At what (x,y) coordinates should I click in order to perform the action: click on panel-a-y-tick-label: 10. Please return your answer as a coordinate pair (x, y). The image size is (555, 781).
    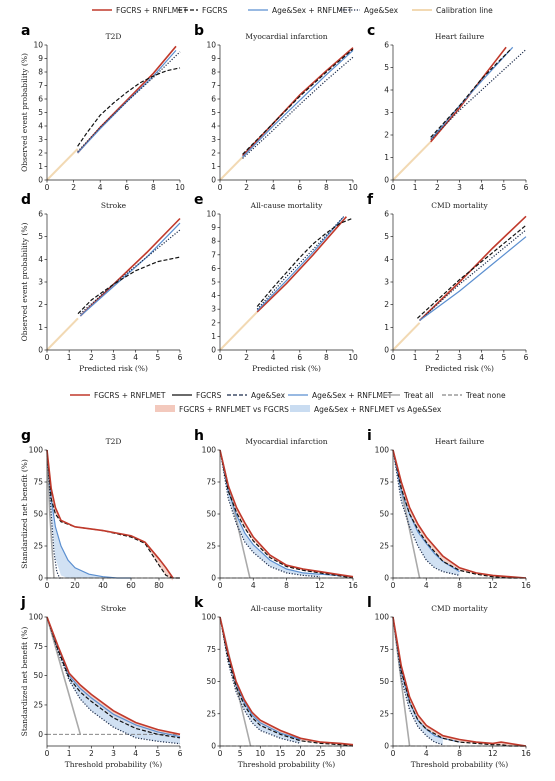
    Looking at the image, I should click on (38, 45).